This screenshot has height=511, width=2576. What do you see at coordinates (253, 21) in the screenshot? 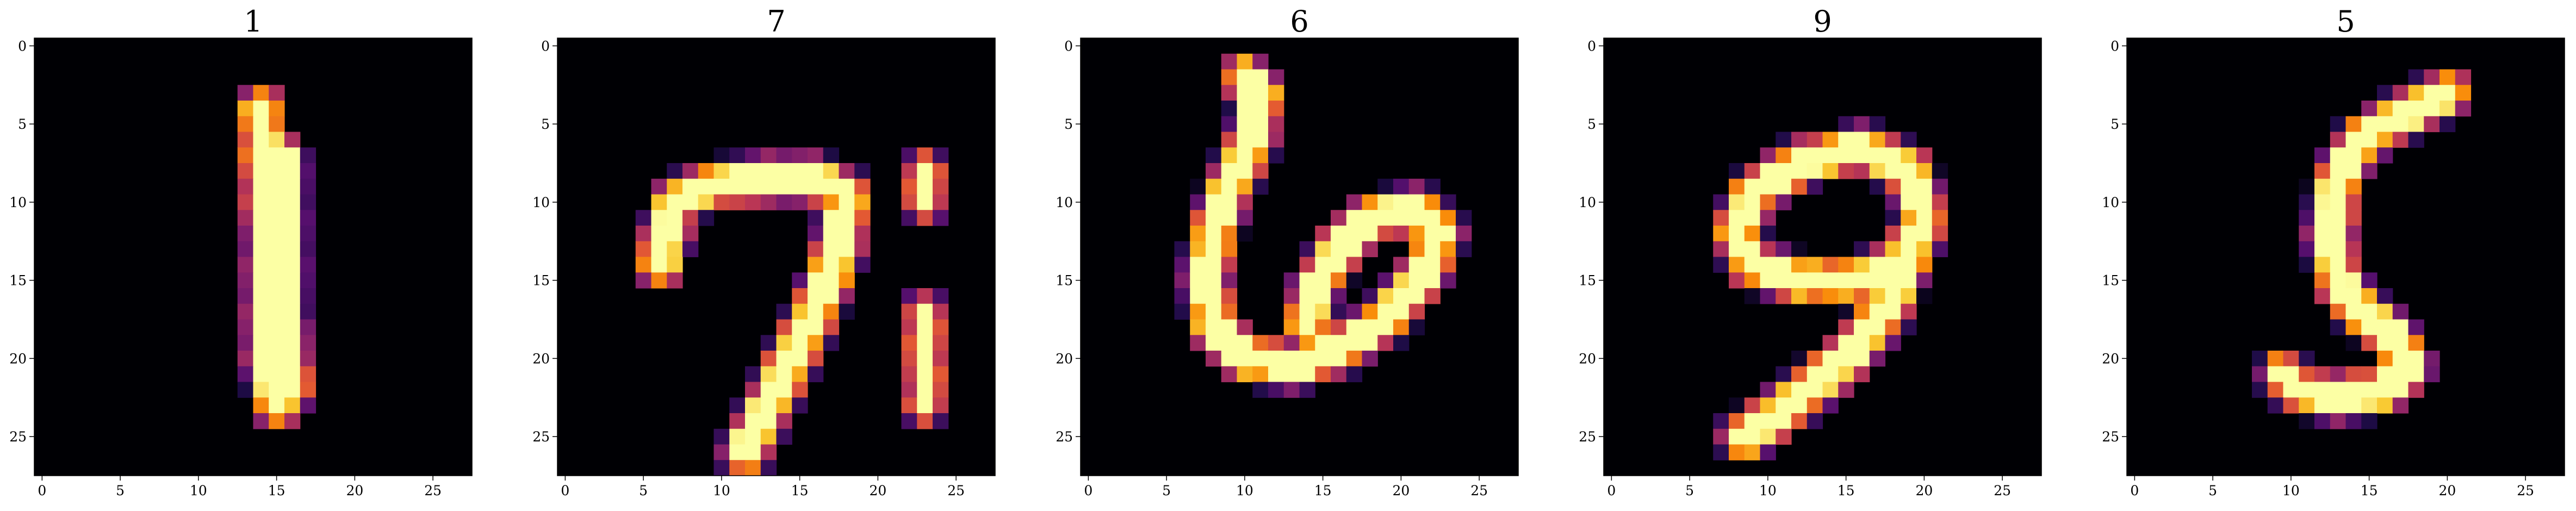
I see `panel-title: 1` at bounding box center [253, 21].